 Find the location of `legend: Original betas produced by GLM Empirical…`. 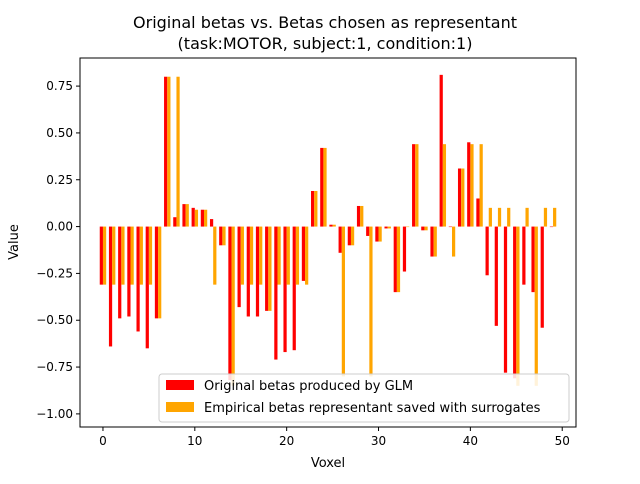

legend: Original betas produced by GLM Empirical… is located at coordinates (364, 398).